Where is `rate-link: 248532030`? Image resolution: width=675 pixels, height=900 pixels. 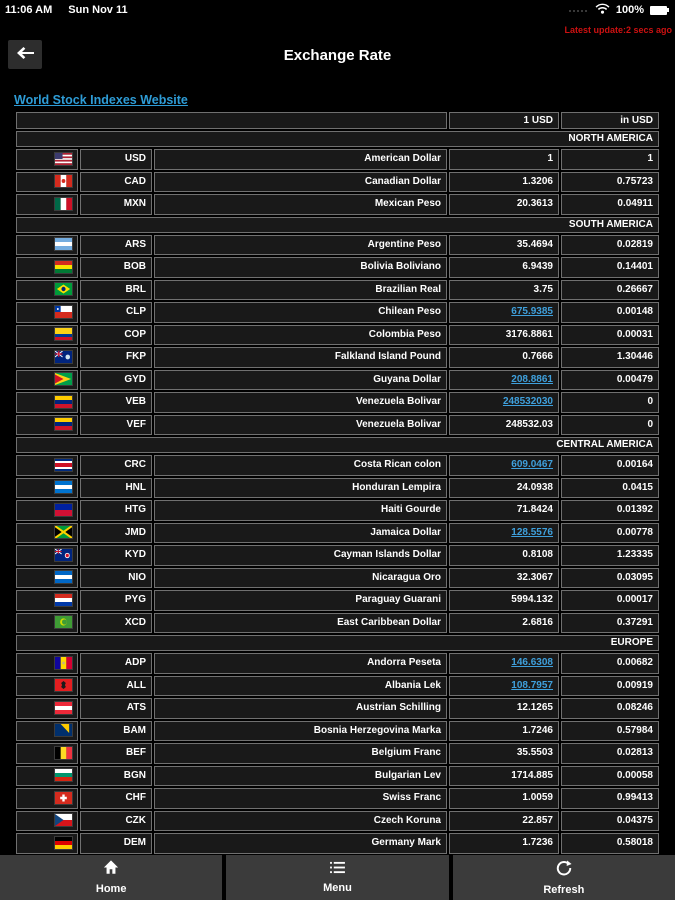 rate-link: 248532030 is located at coordinates (527, 401).